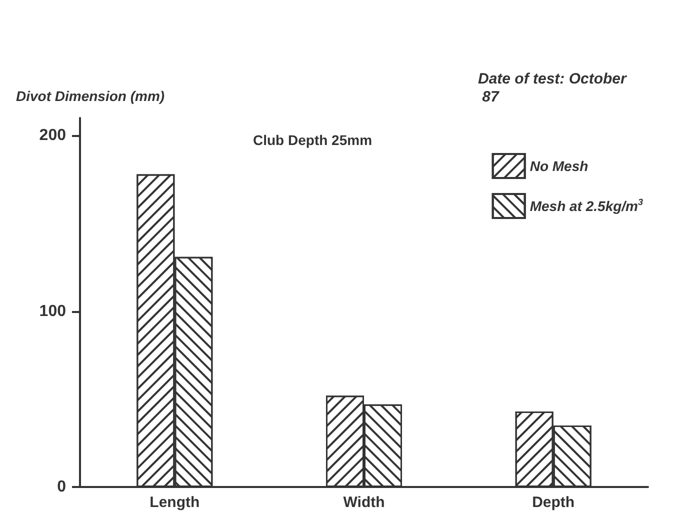  What do you see at coordinates (364, 502) in the screenshot?
I see `x-tick-label: Width` at bounding box center [364, 502].